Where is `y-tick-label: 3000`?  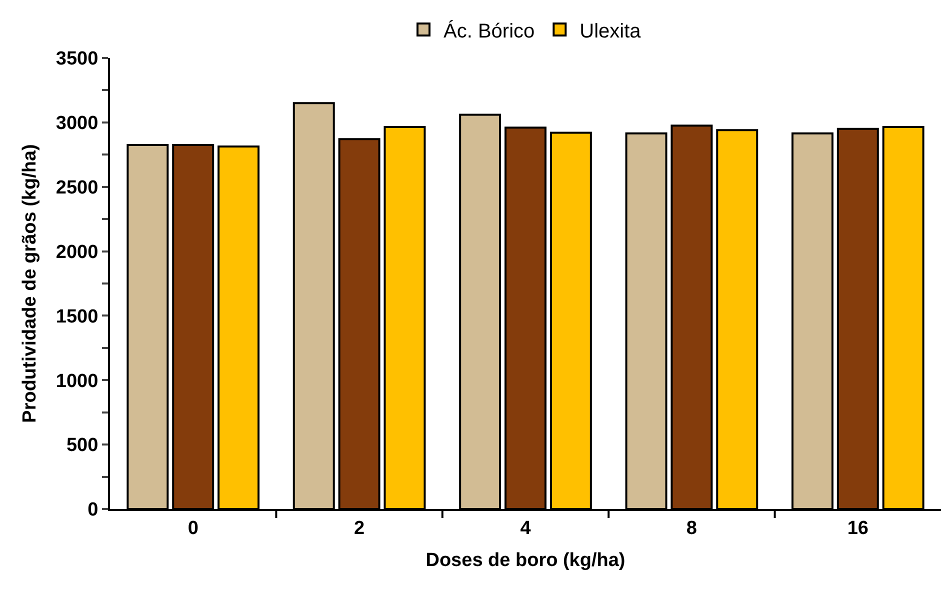
y-tick-label: 3000 is located at coordinates (77, 123).